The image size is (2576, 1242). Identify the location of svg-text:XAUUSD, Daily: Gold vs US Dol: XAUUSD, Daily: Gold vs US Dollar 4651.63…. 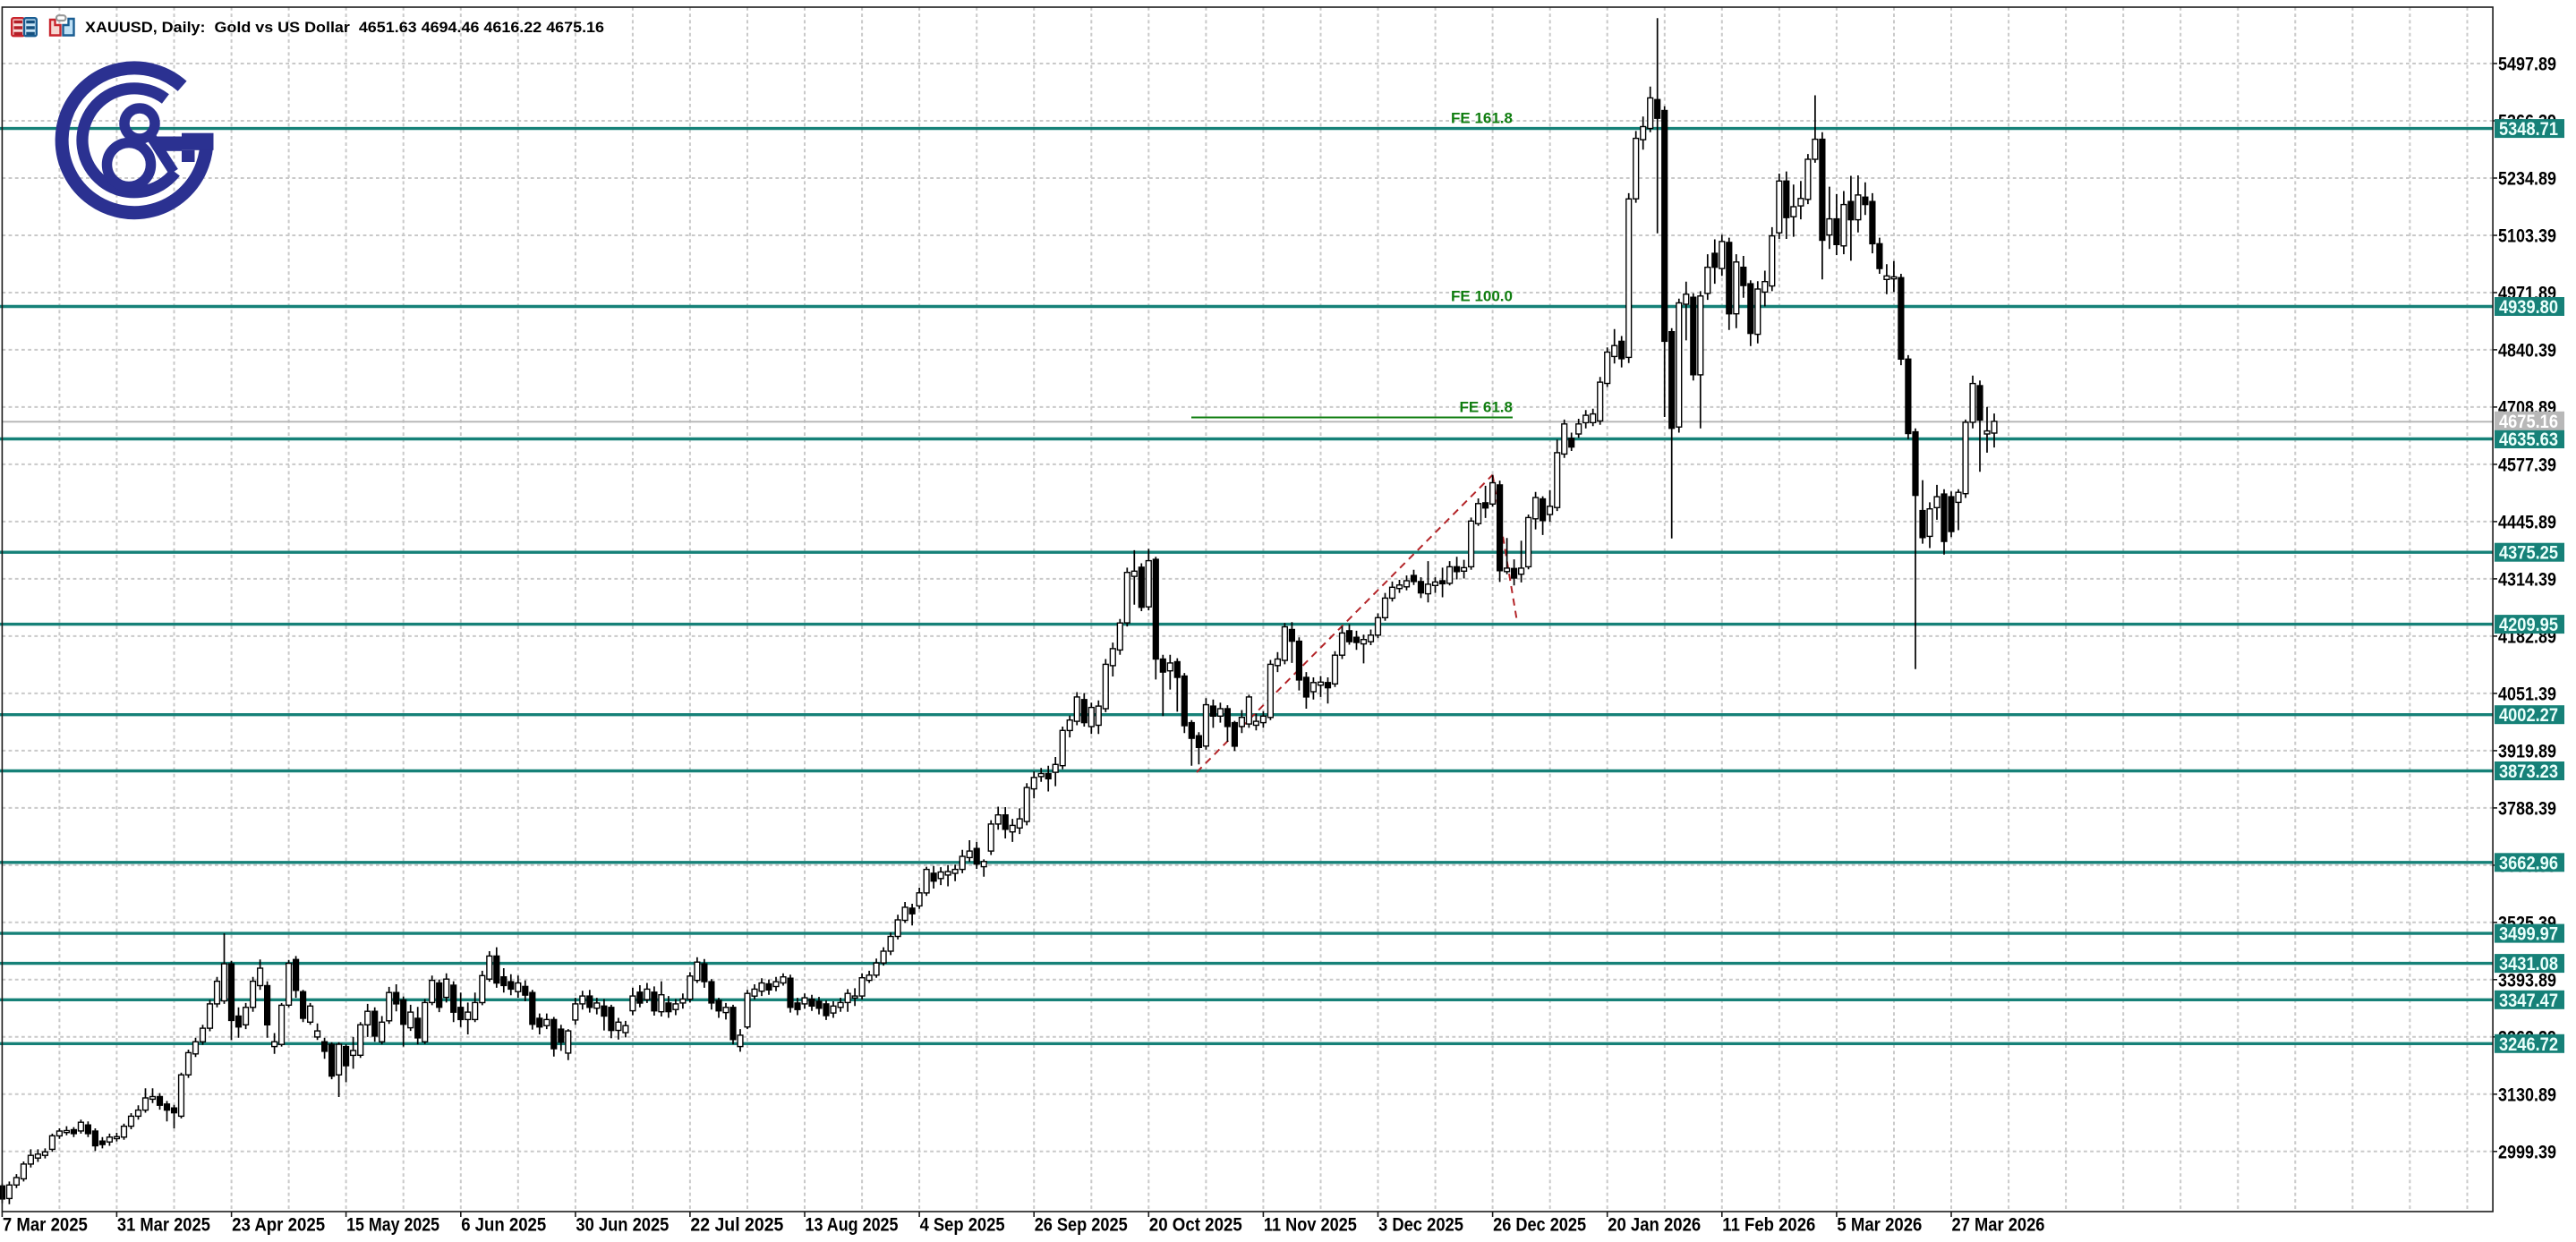
(344, 28).